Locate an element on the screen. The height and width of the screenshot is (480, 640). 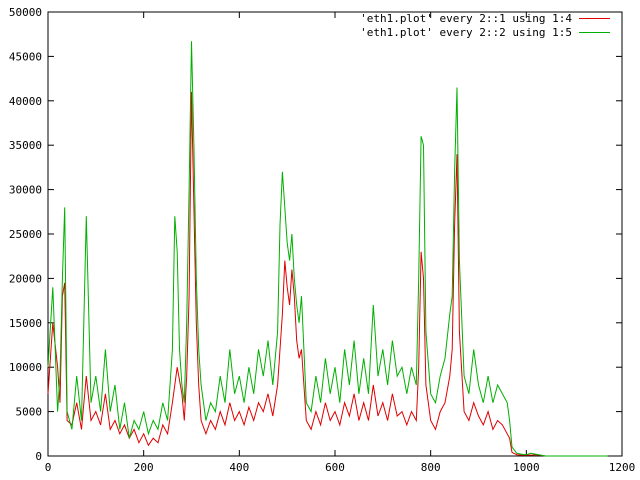
y-tick-label: 50000 is located at coordinates (25, 12).